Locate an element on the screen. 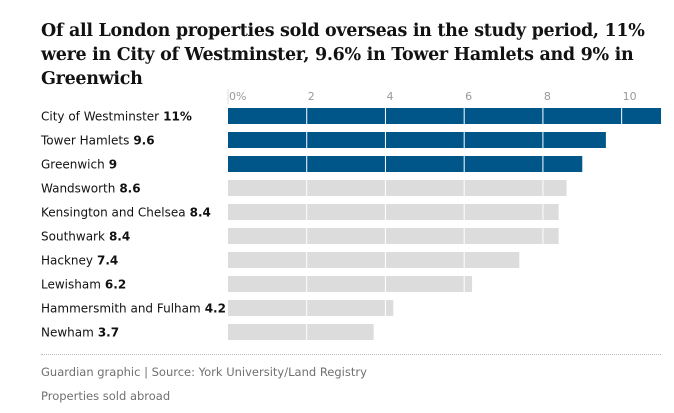 Image resolution: width=674 pixels, height=413 pixels. category-label-9: Newham 3.7 is located at coordinates (80, 333).